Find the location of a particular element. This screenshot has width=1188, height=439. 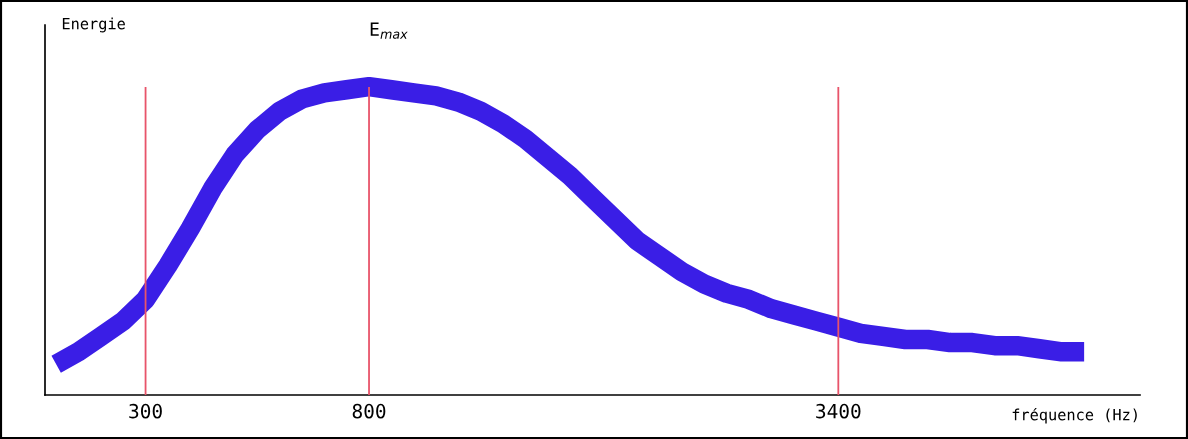

x-tick-label: 300 is located at coordinates (145, 411).